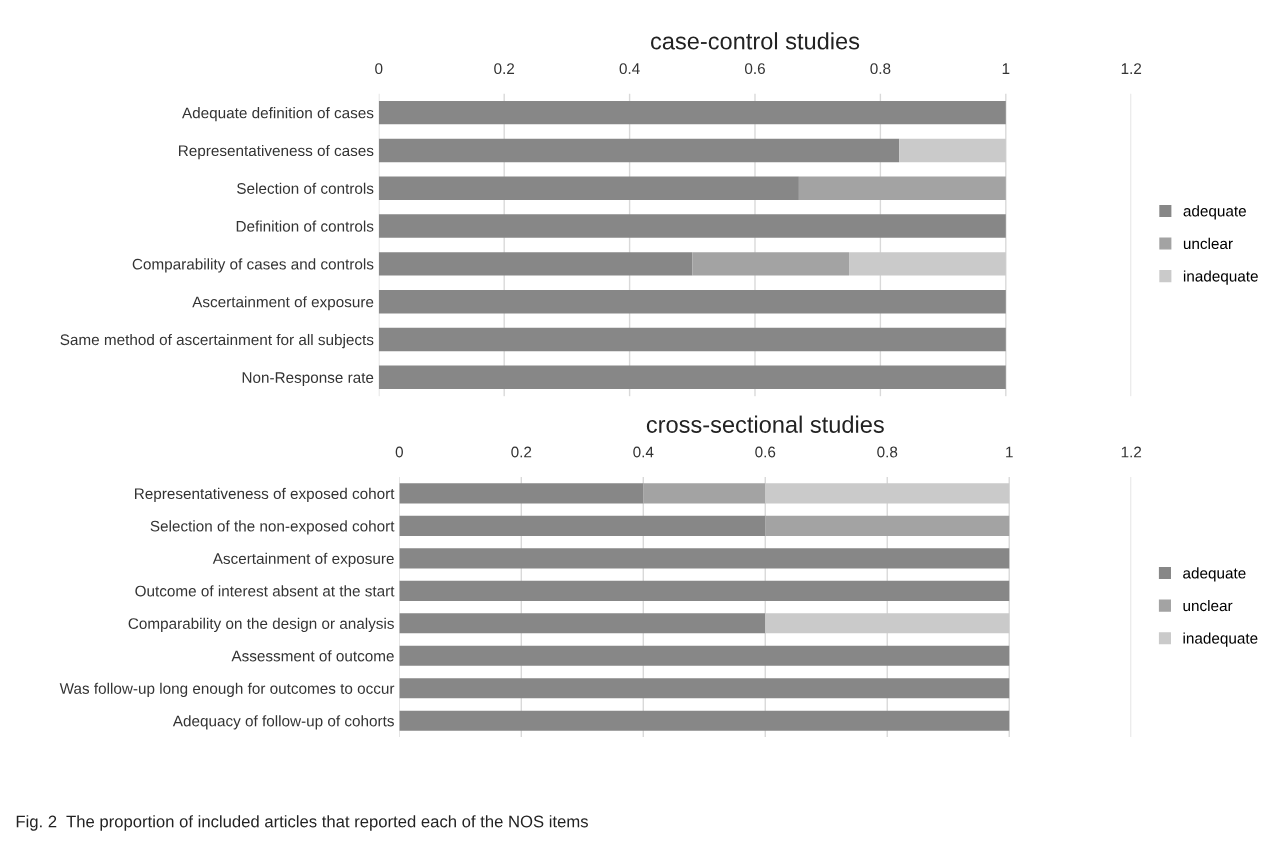 The width and height of the screenshot is (1284, 852). What do you see at coordinates (276, 152) in the screenshot?
I see `y-tick-label: Representativeness of cases` at bounding box center [276, 152].